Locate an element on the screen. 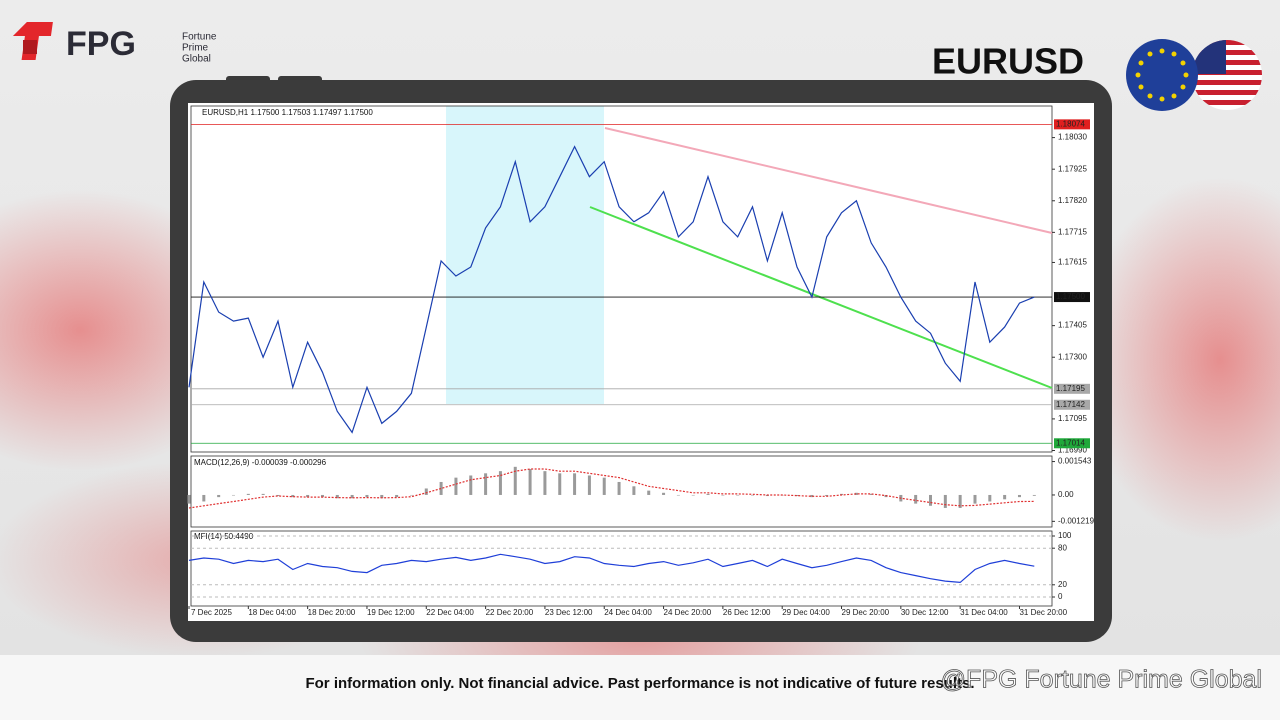 Image resolution: width=1280 pixels, height=720 pixels. flags is located at coordinates (1194, 75).